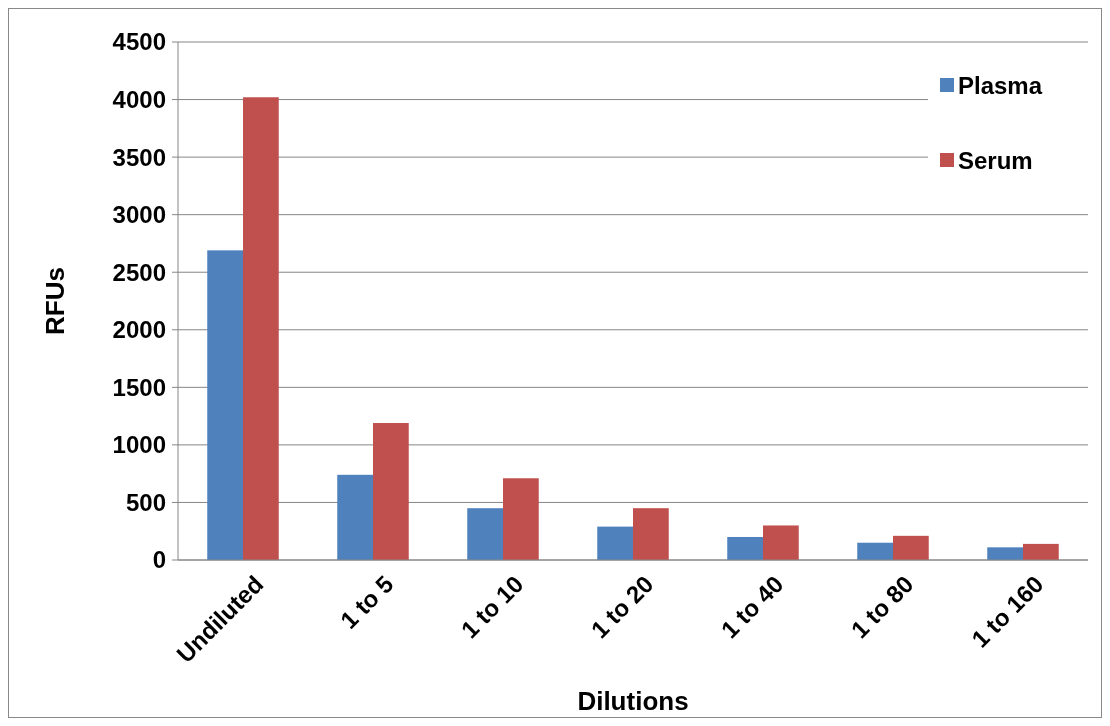 The width and height of the screenshot is (1110, 726). I want to click on y-tick-label: 2000, so click(139, 330).